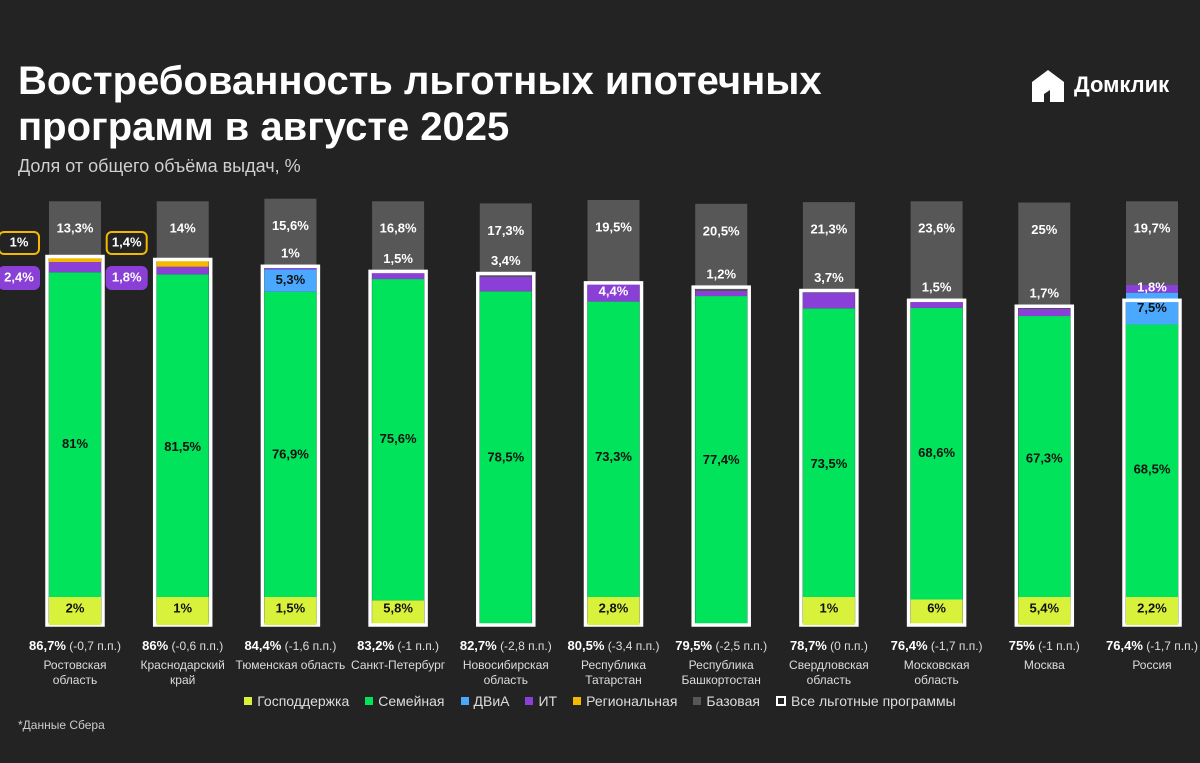 This screenshot has height=763, width=1200. I want to click on data-label: 3,4%, so click(506, 260).